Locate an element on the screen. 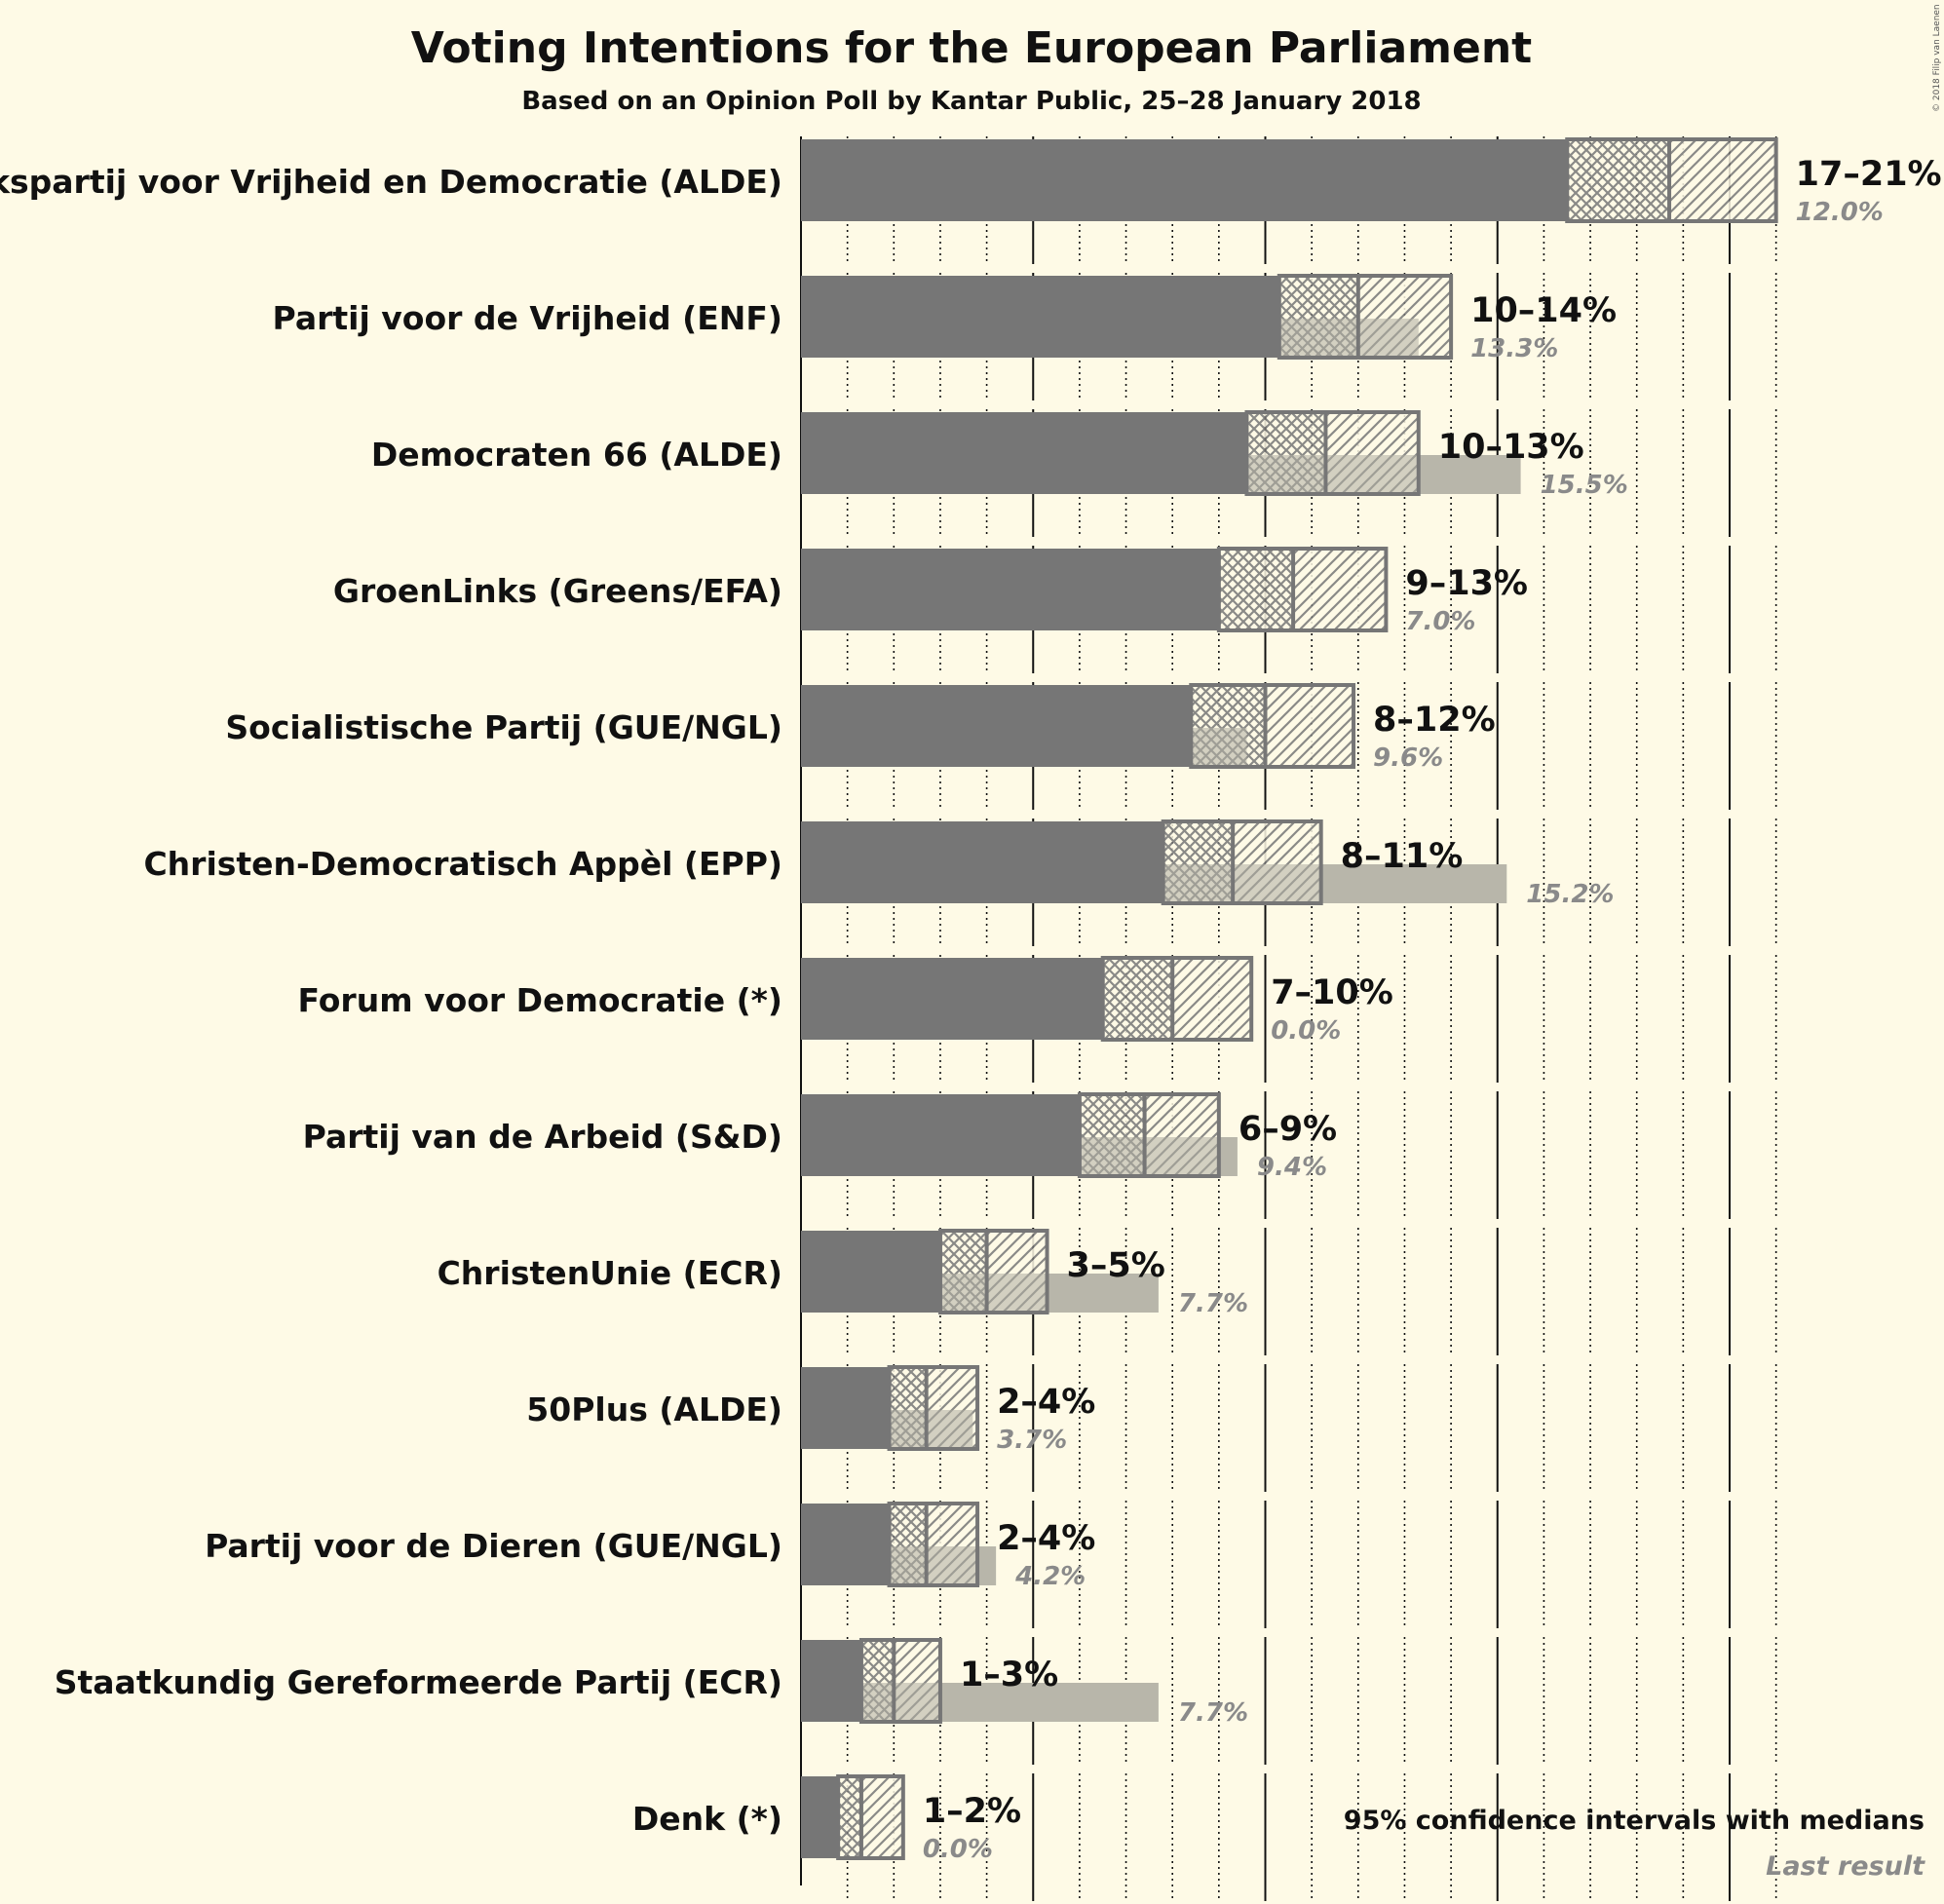  last-result-label: 4.2% is located at coordinates (1050, 1576).